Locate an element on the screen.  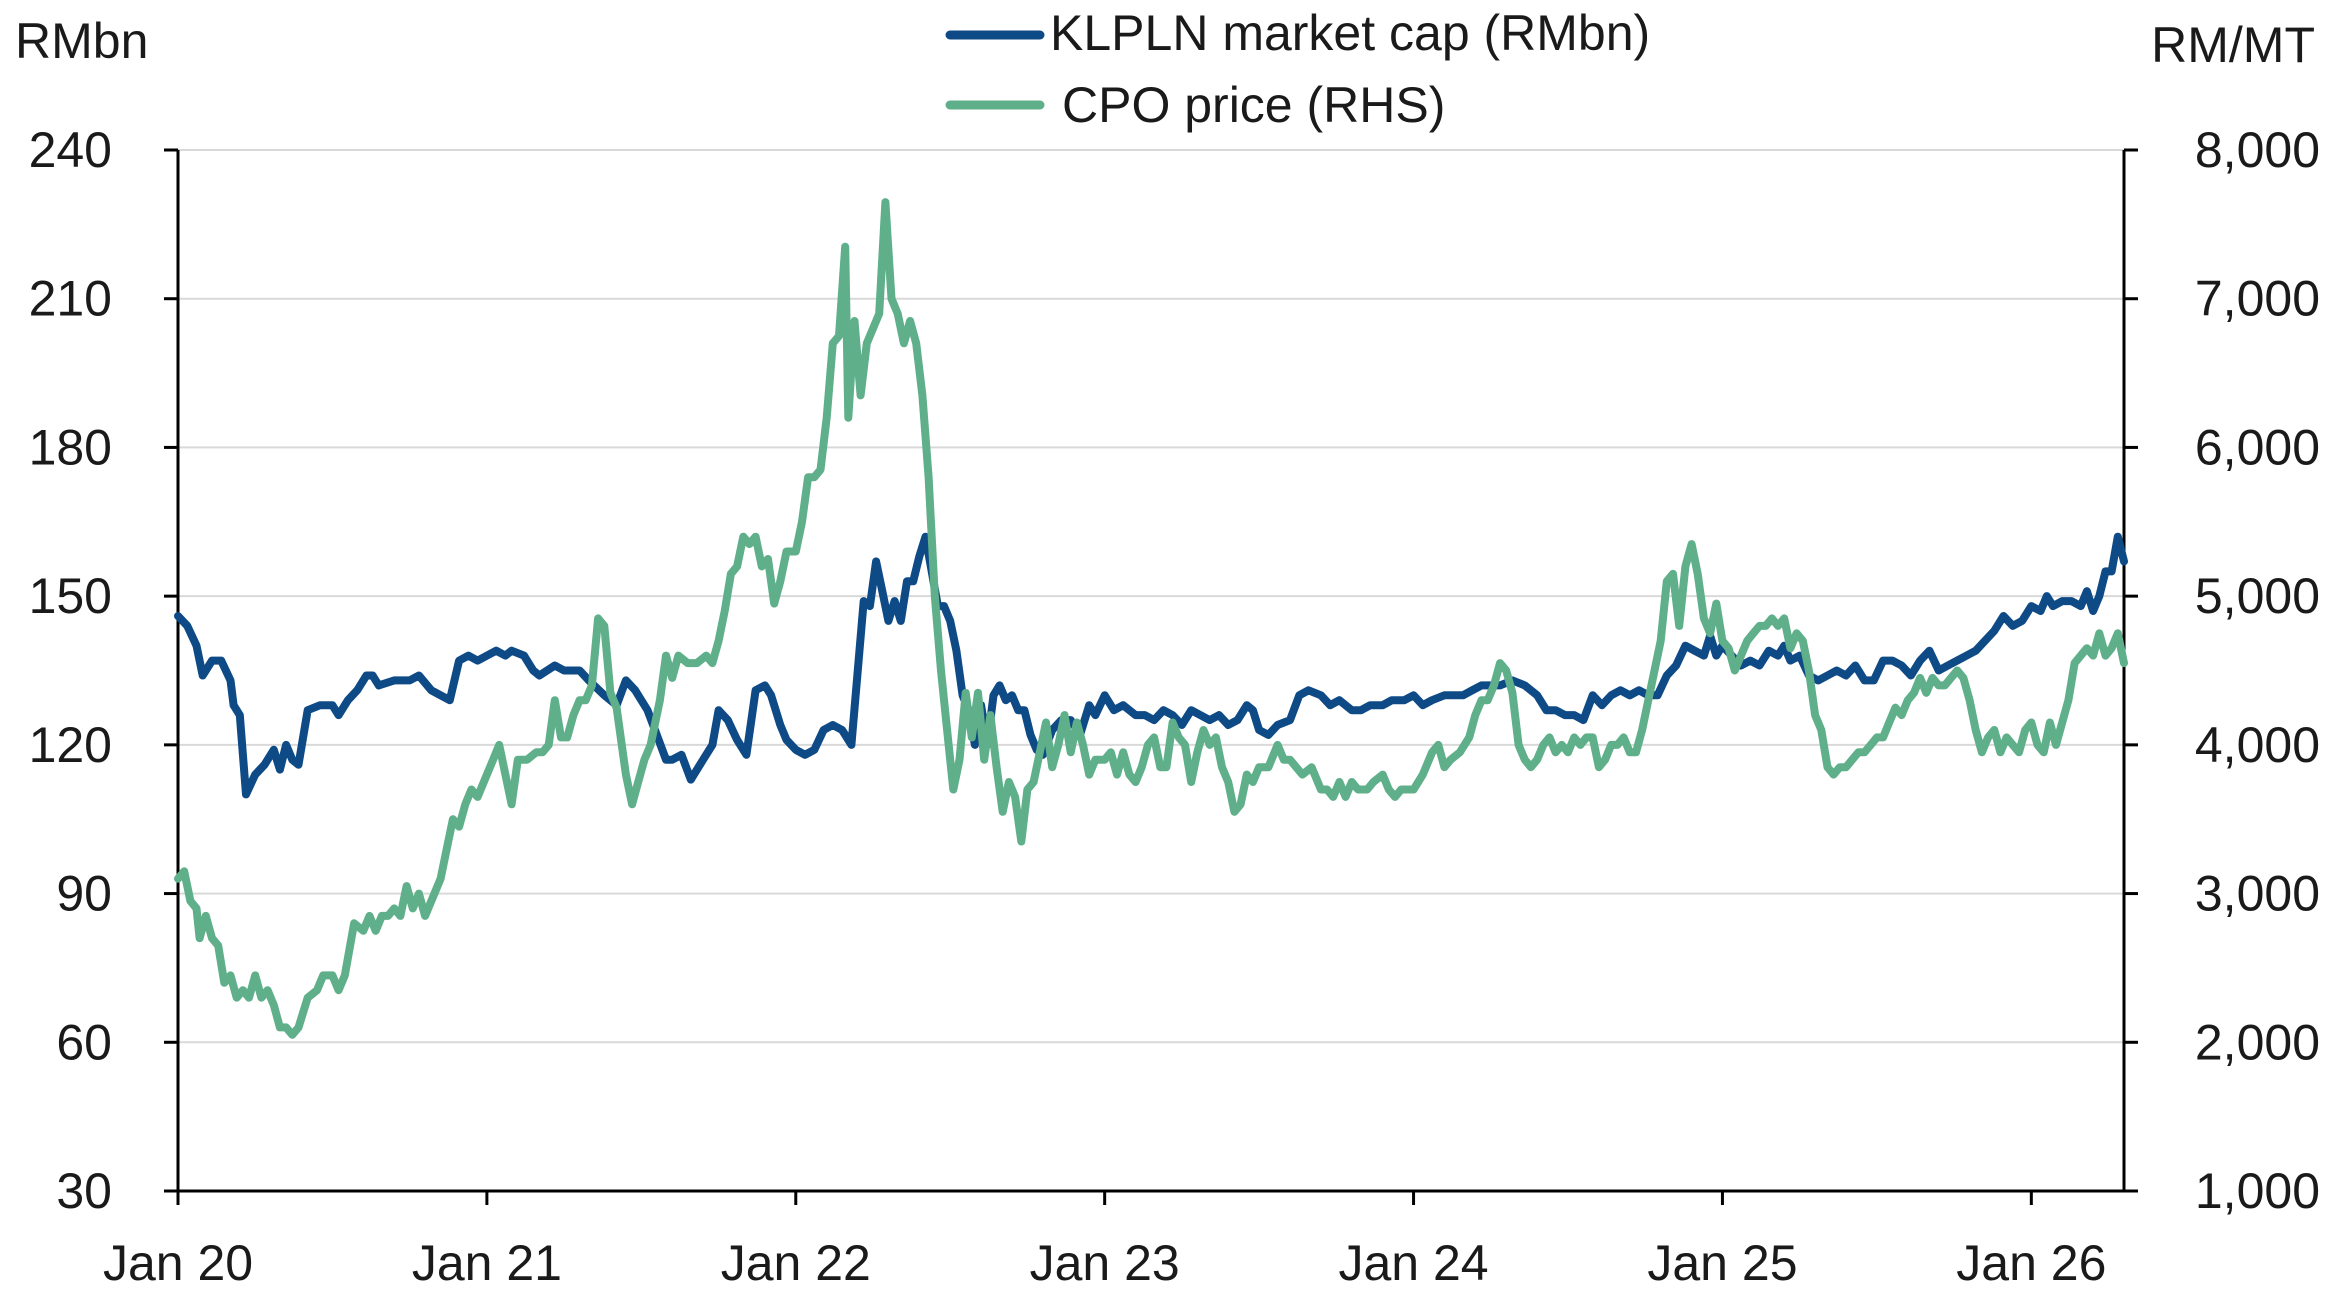
left-tick-label: 150 is located at coordinates (70, 596).